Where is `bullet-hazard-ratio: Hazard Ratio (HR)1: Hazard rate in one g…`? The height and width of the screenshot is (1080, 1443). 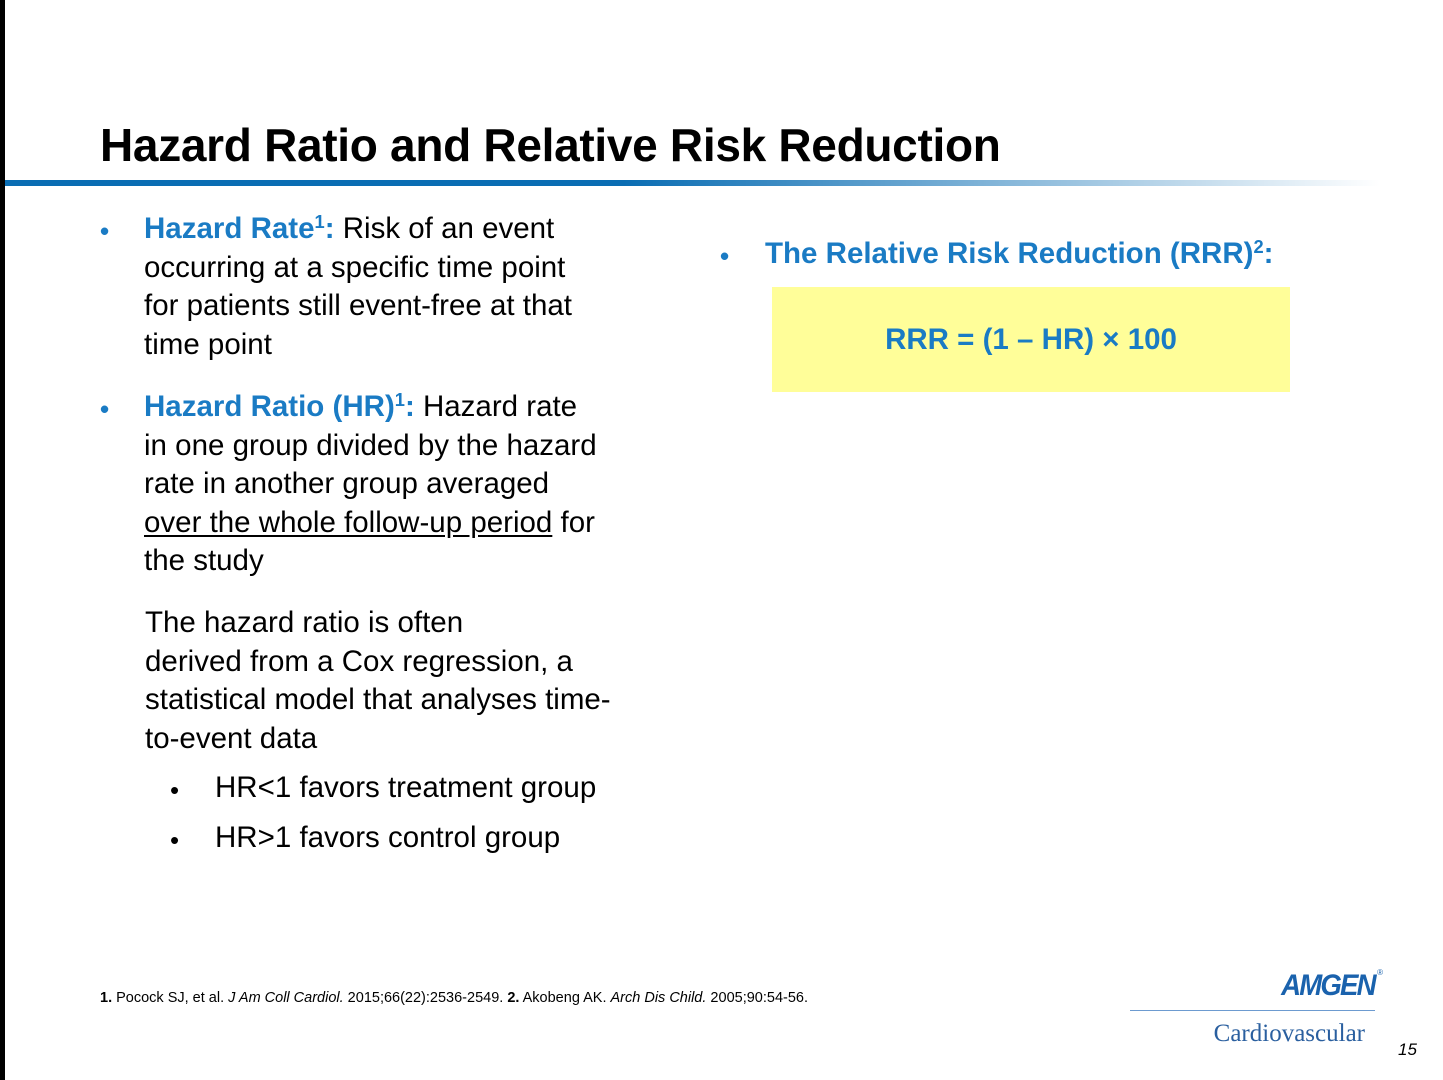 bullet-hazard-ratio: Hazard Ratio (HR)1: Hazard rate in one g… is located at coordinates (370, 484).